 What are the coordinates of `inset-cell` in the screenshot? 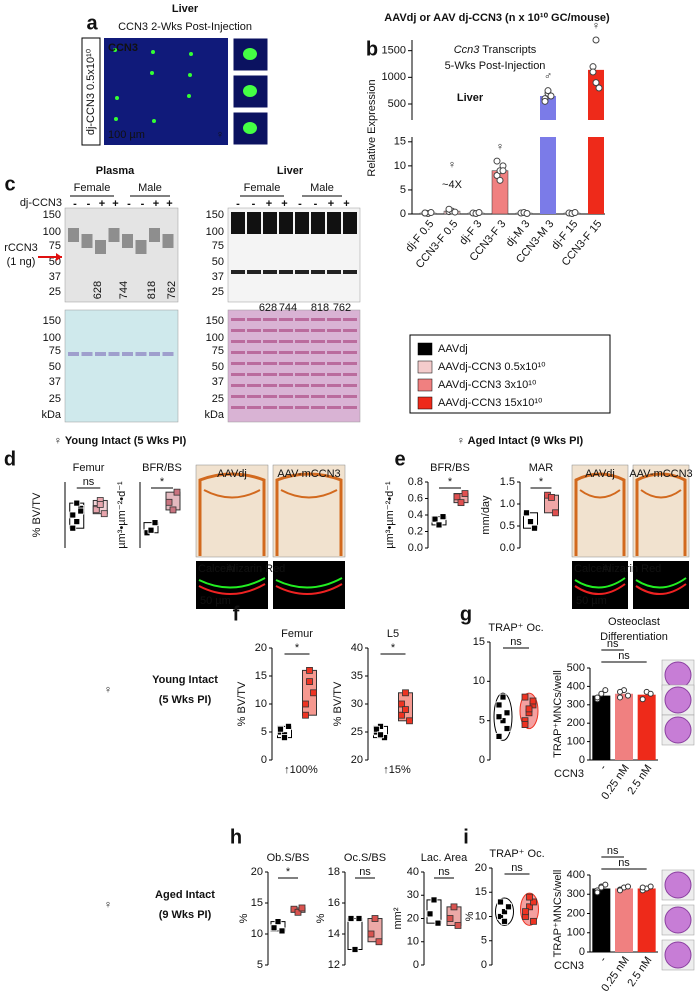 It's located at (250, 91).